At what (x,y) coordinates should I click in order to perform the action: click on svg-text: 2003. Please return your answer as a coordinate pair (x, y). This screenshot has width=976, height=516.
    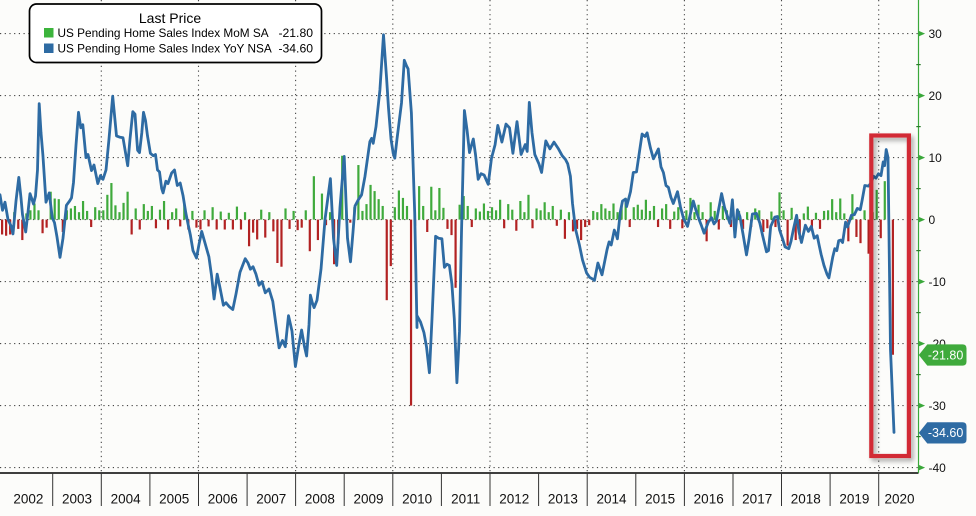
    Looking at the image, I should click on (77, 499).